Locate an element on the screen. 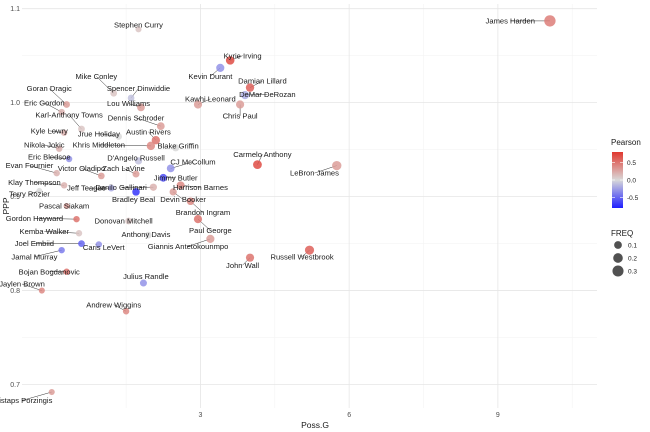 This screenshot has height=432, width=650. point-label: Gordon Hayward is located at coordinates (34, 218).